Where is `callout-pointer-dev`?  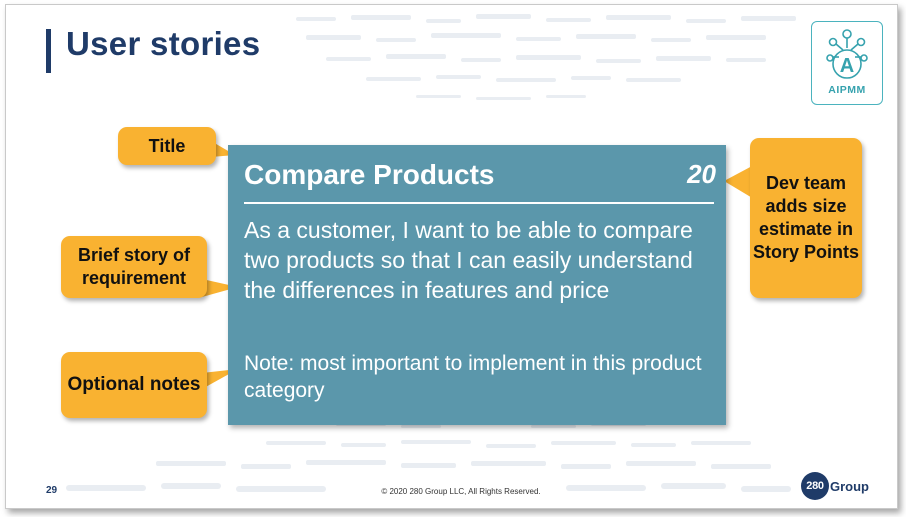 callout-pointer-dev is located at coordinates (739, 182).